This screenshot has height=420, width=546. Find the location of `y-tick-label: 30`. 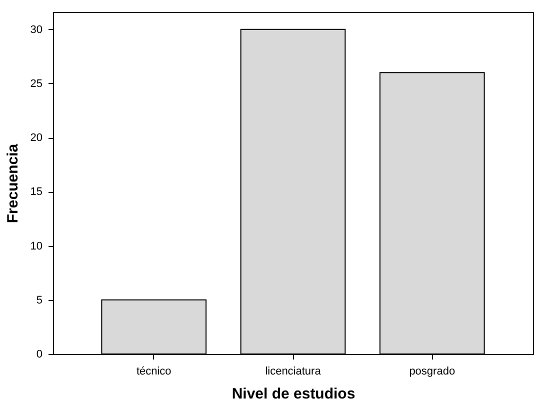

y-tick-label: 30 is located at coordinates (36, 30).